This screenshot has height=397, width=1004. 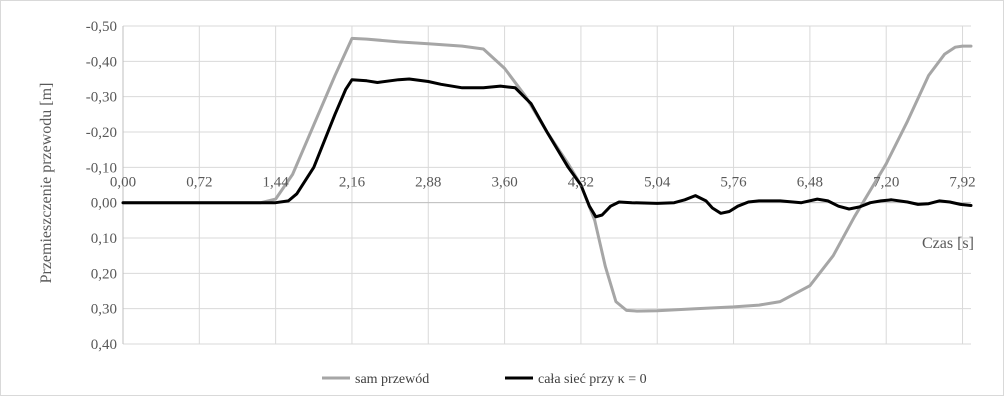 What do you see at coordinates (733, 183) in the screenshot?
I see `x-tick-label: 5,76` at bounding box center [733, 183].